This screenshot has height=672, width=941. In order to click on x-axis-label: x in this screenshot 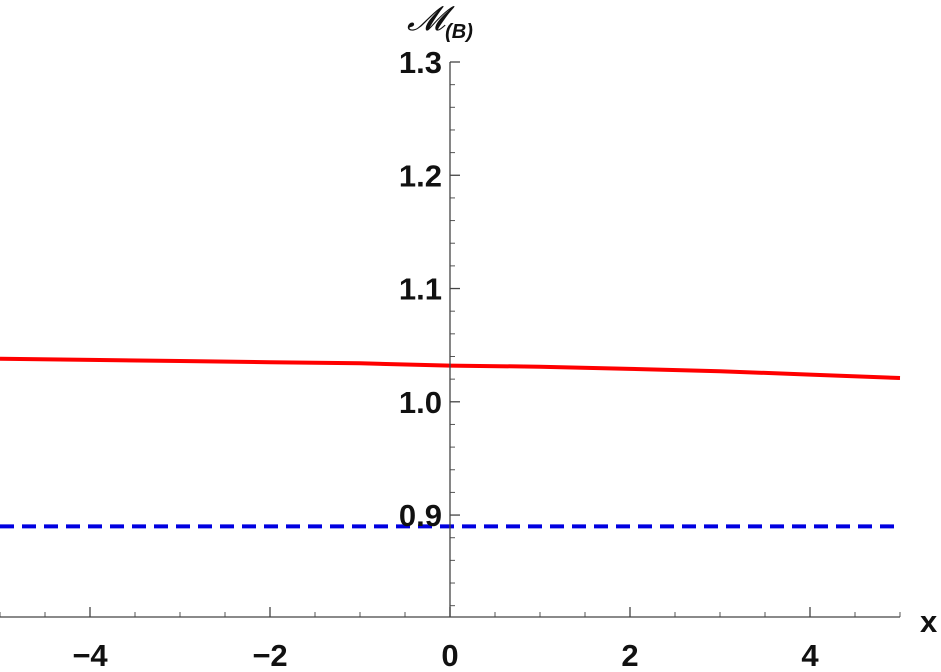, I will do `click(929, 621)`.